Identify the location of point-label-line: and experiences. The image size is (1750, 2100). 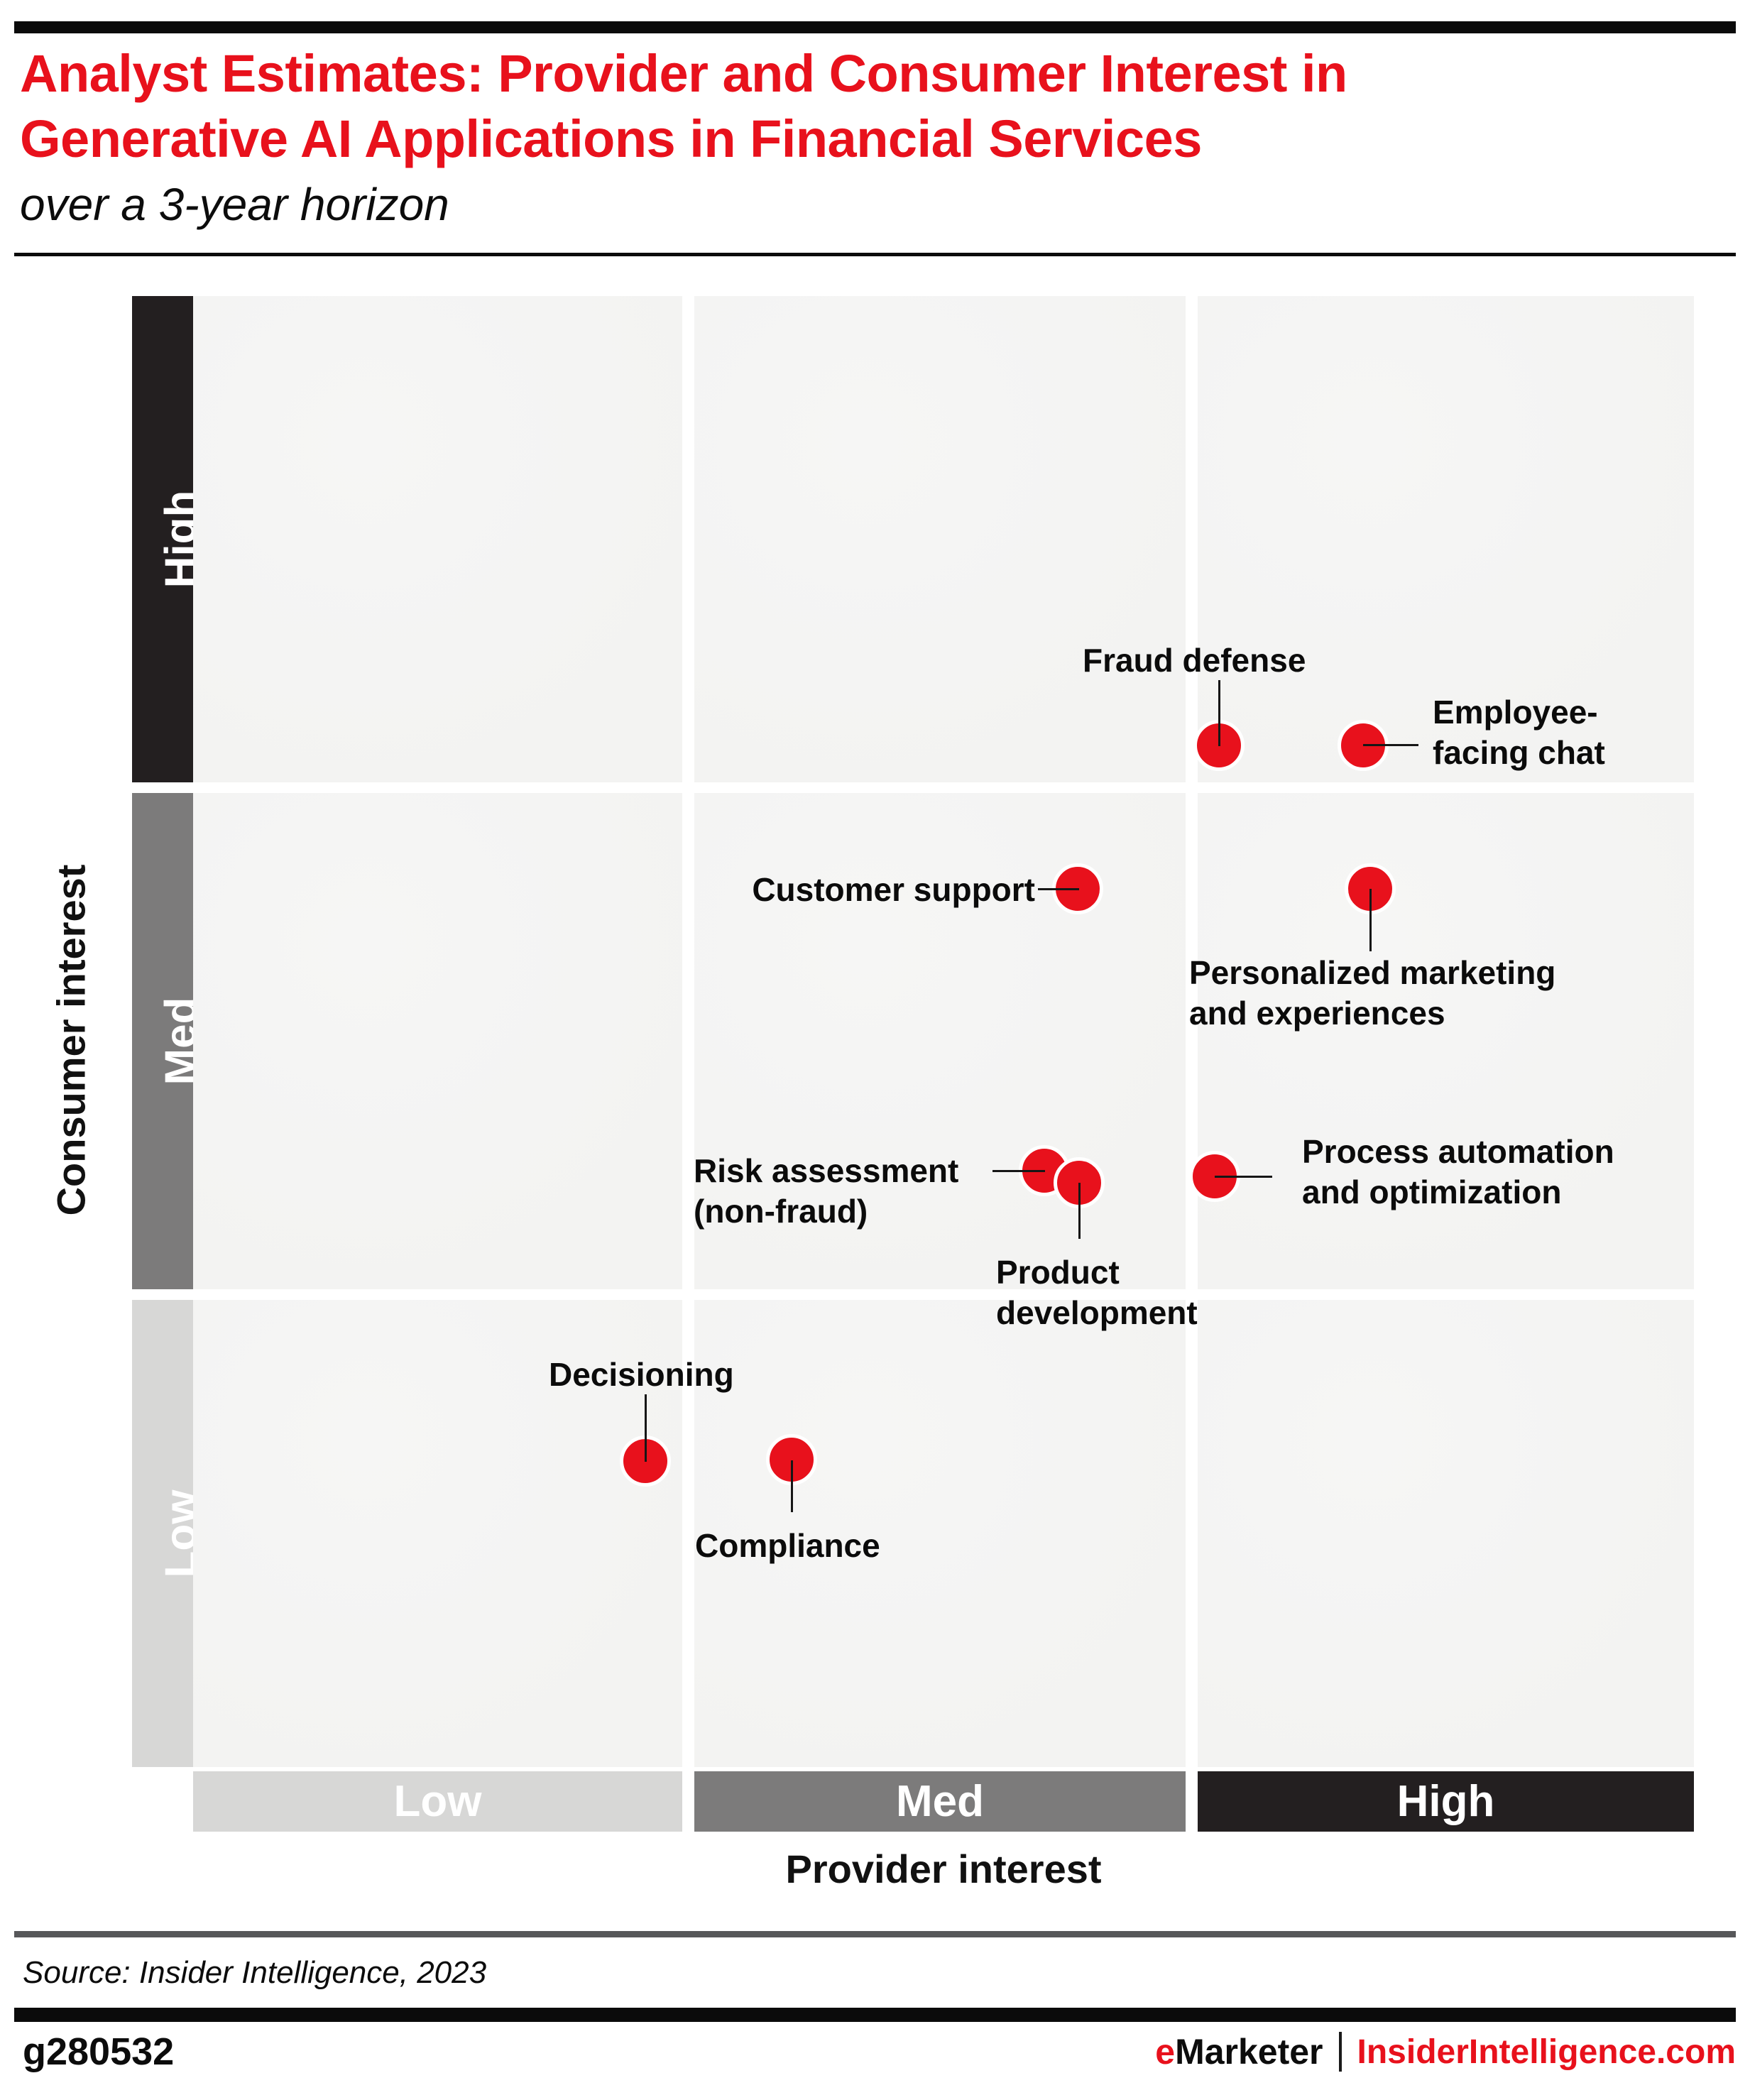
(1317, 1013).